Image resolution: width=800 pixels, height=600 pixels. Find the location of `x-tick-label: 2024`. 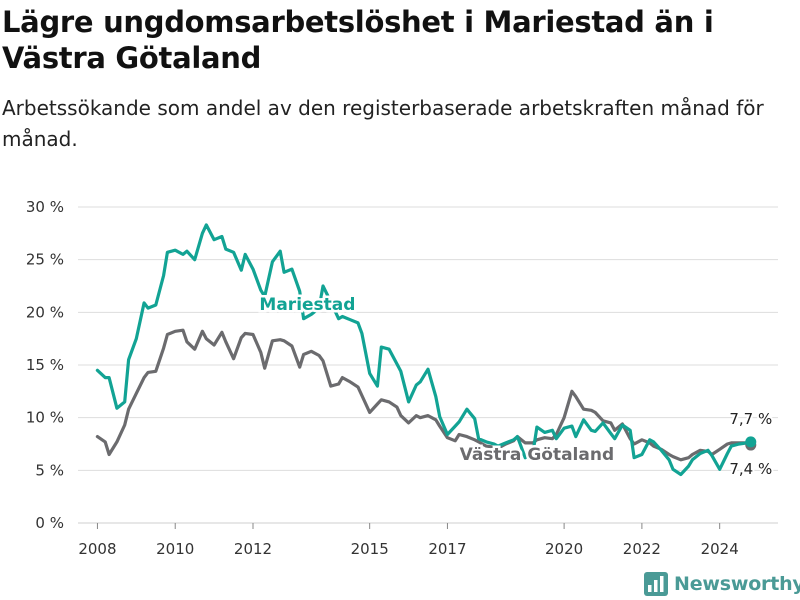

x-tick-label: 2024 is located at coordinates (720, 549).